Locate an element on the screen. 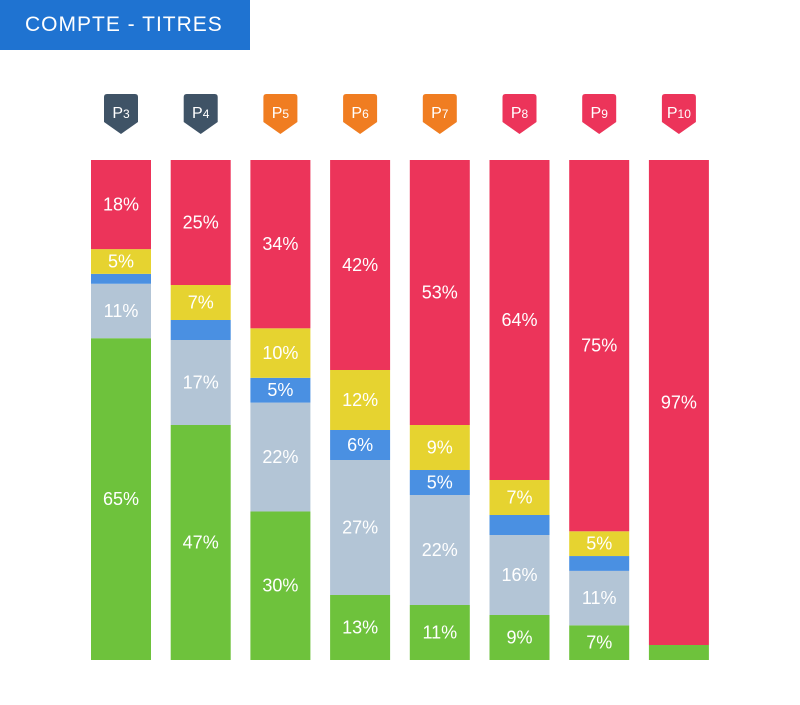  bar-segment-green-p7 is located at coordinates (439, 632).